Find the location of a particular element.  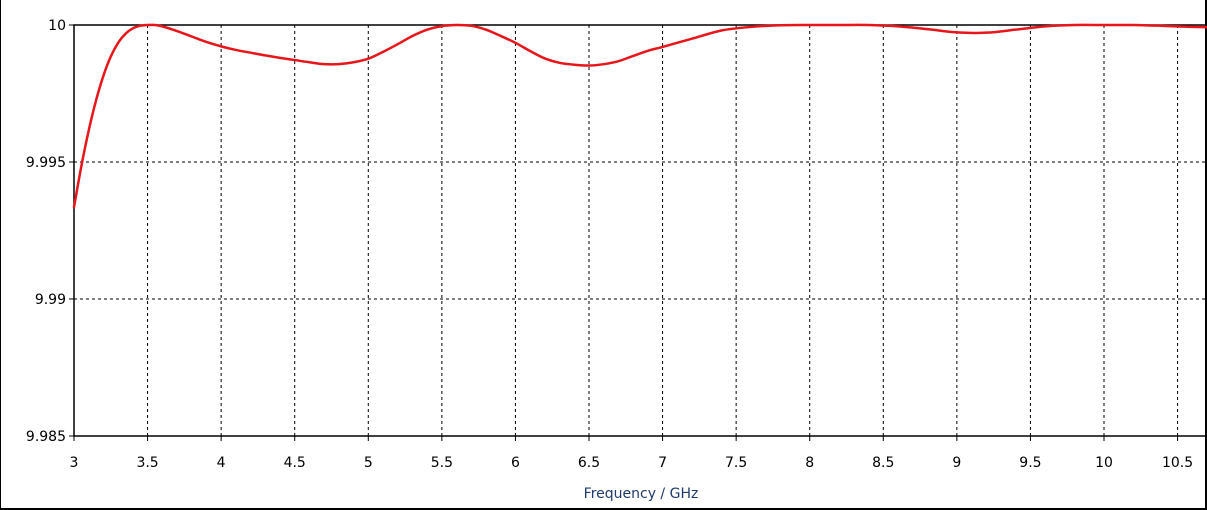

x-tick-label: 7.5 is located at coordinates (736, 463).